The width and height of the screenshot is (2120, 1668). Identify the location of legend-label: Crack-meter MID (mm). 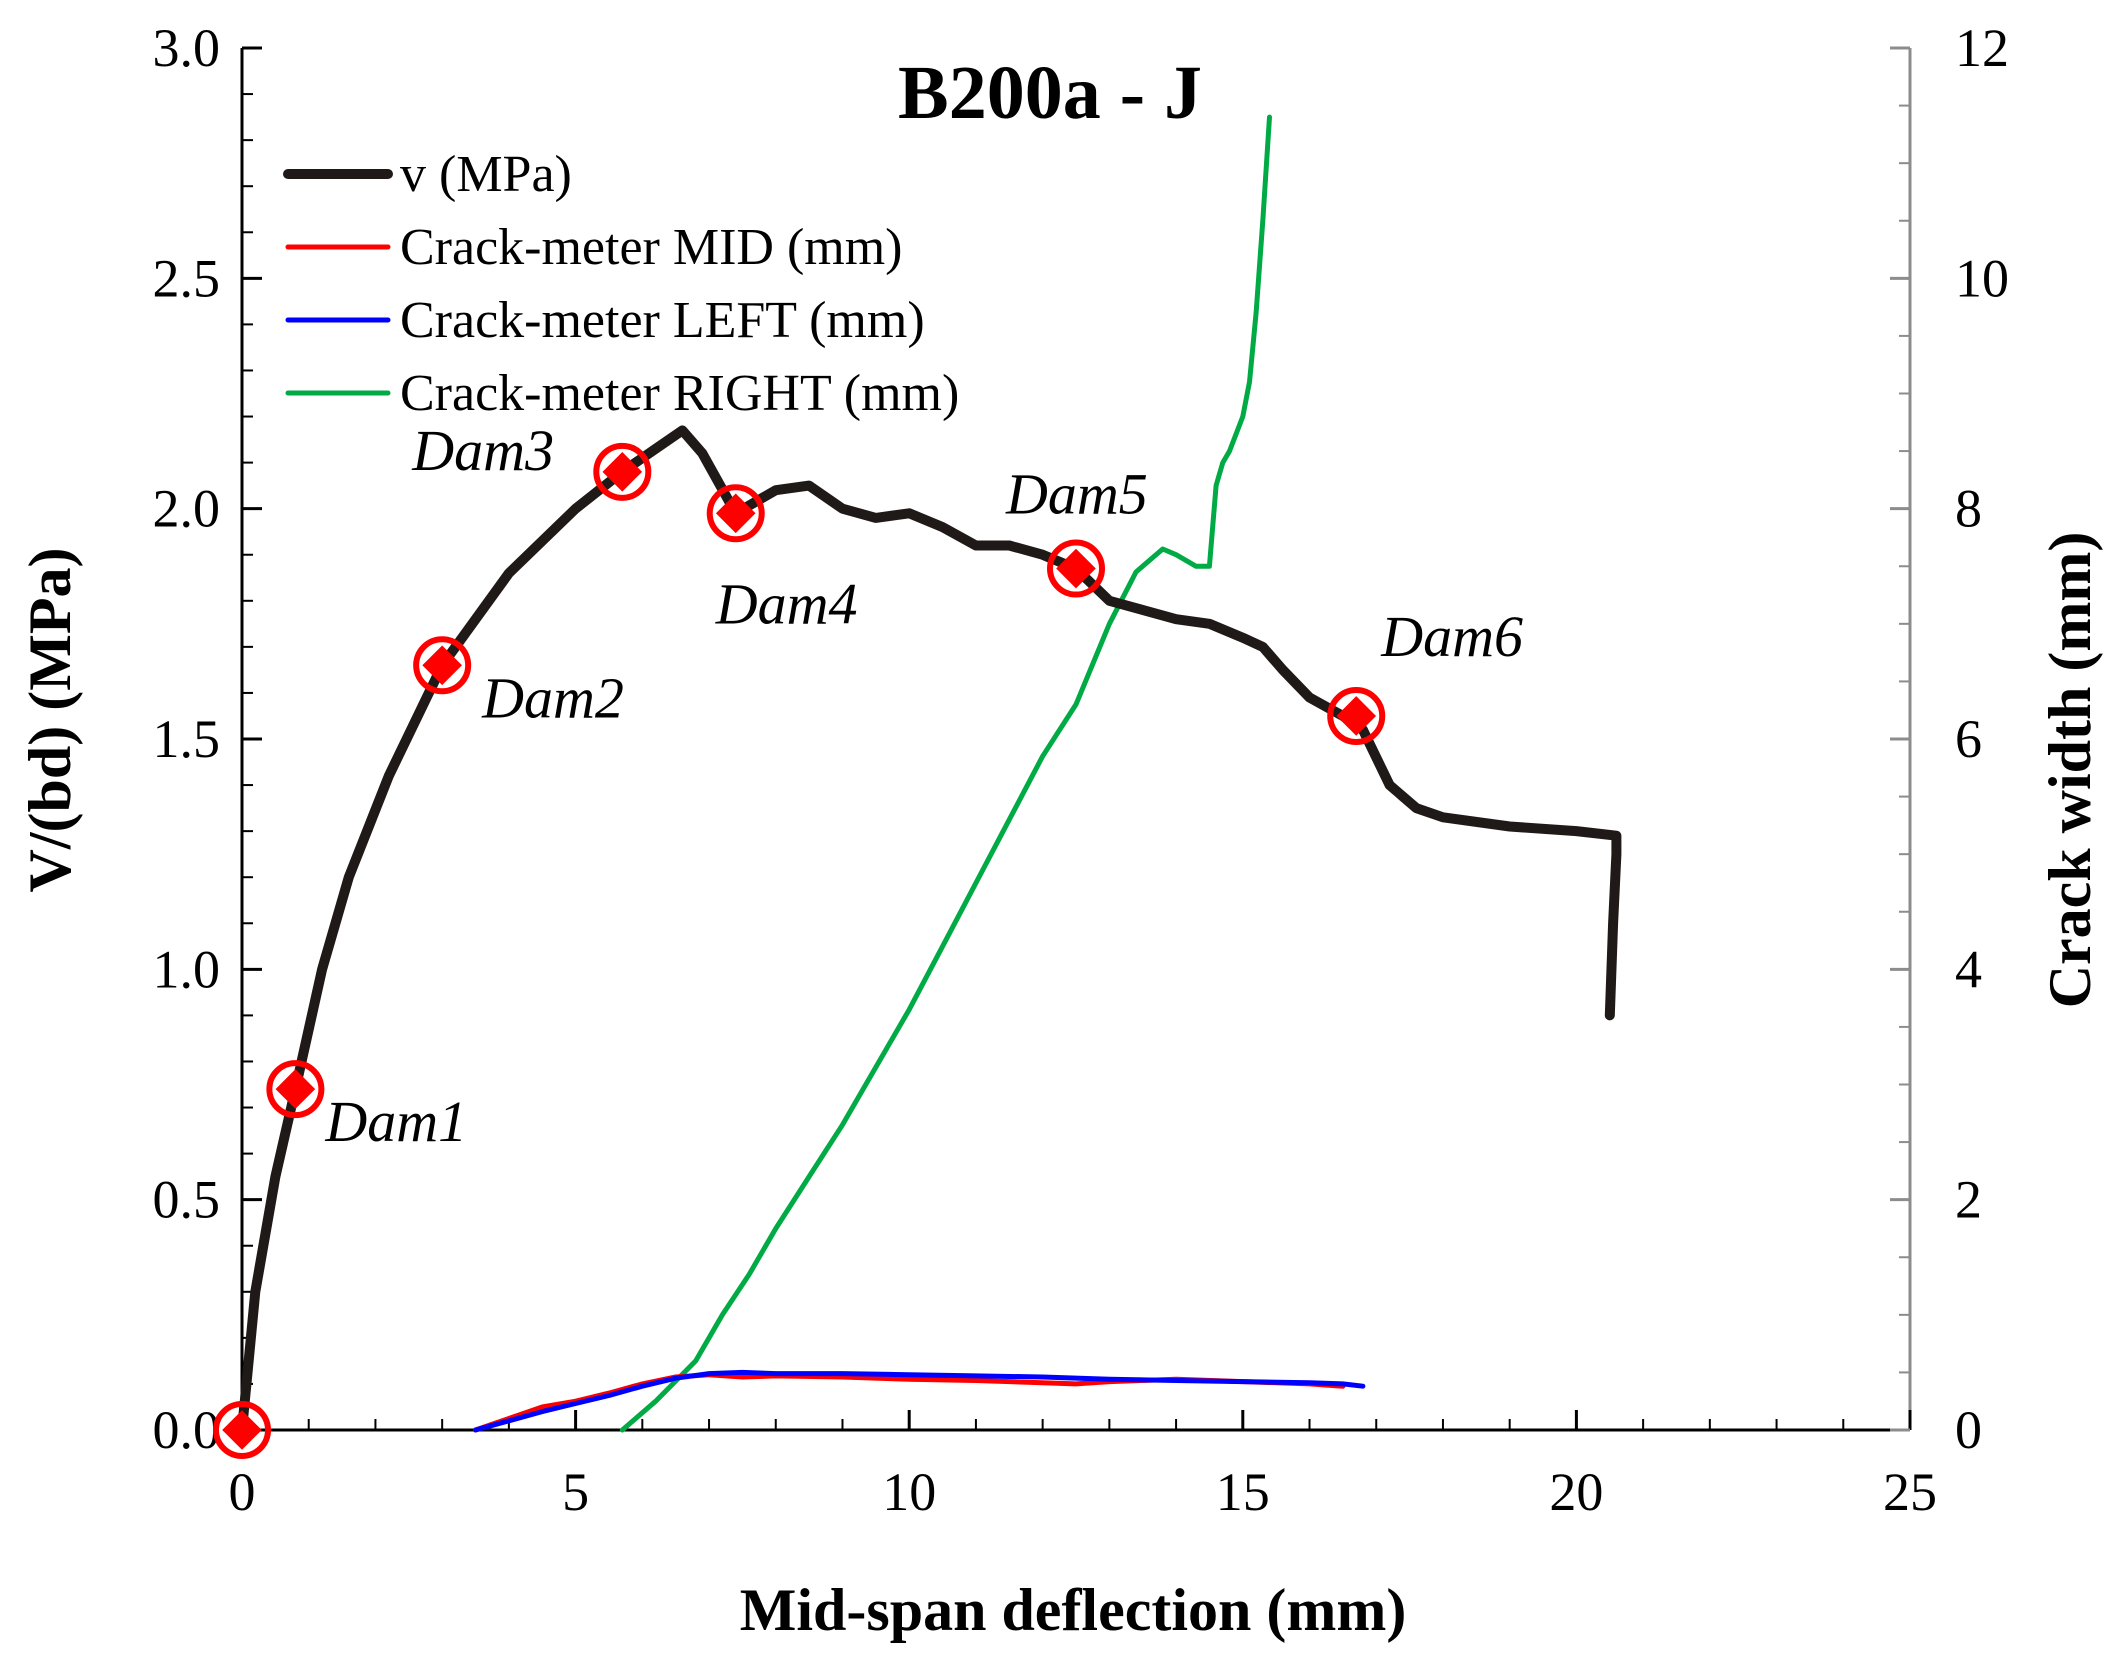
(651, 247).